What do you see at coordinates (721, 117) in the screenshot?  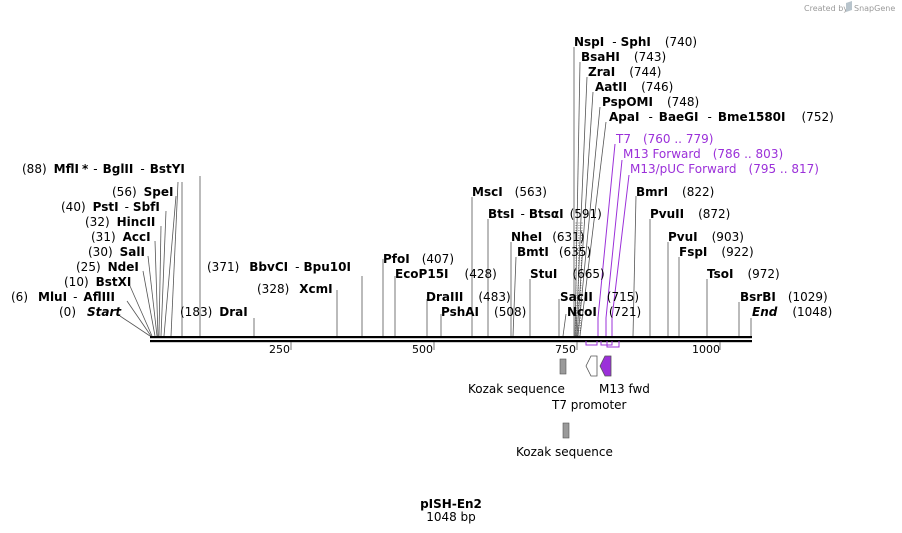 I see `site-apai: ApaI - BaeGI - Bme1580I (752)` at bounding box center [721, 117].